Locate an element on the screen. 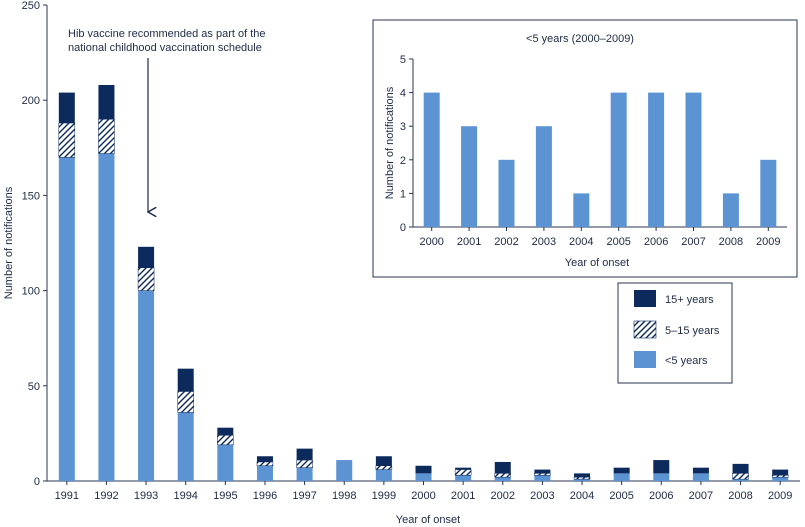 This screenshot has width=805, height=527. inset-x-tick-label: 2001 is located at coordinates (469, 242).